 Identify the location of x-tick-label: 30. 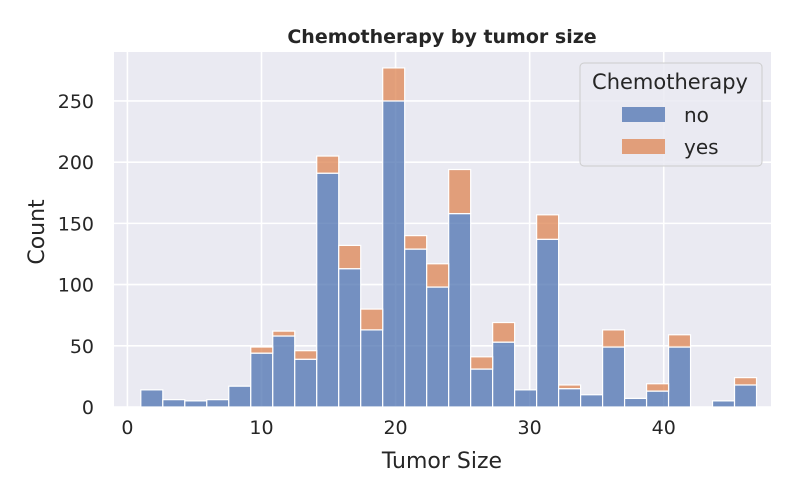
(530, 428).